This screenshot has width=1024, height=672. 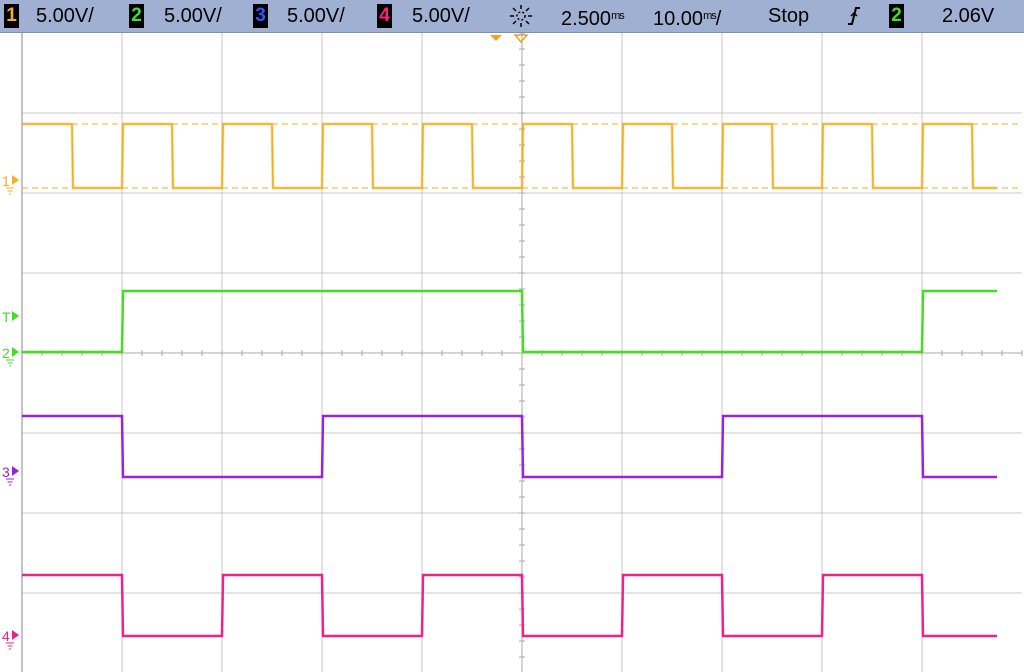 I want to click on trigger-position-markers, so click(x=509, y=39).